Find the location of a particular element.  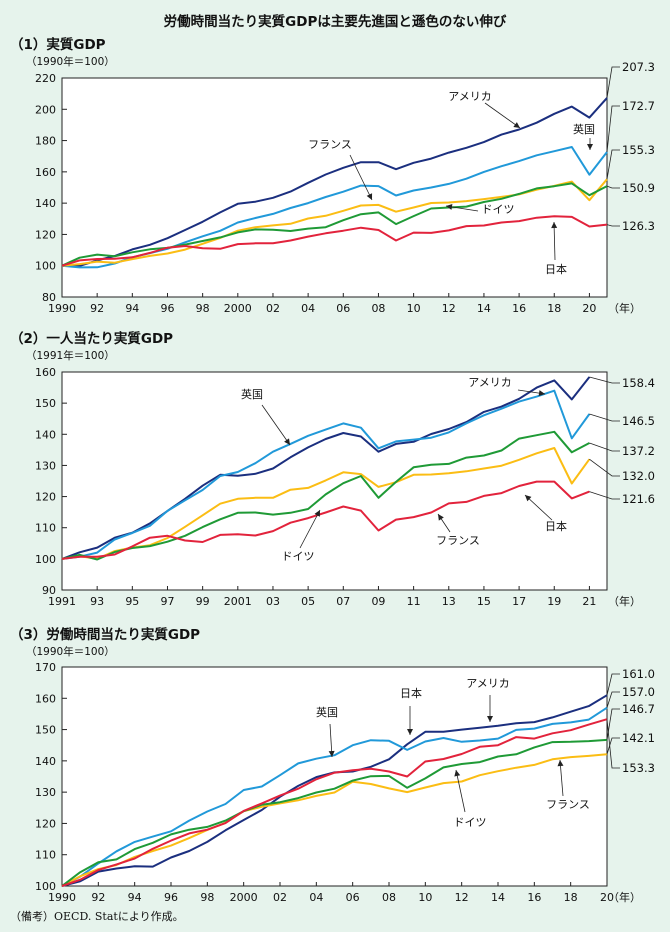

x-tick-label: 02 is located at coordinates (273, 308).